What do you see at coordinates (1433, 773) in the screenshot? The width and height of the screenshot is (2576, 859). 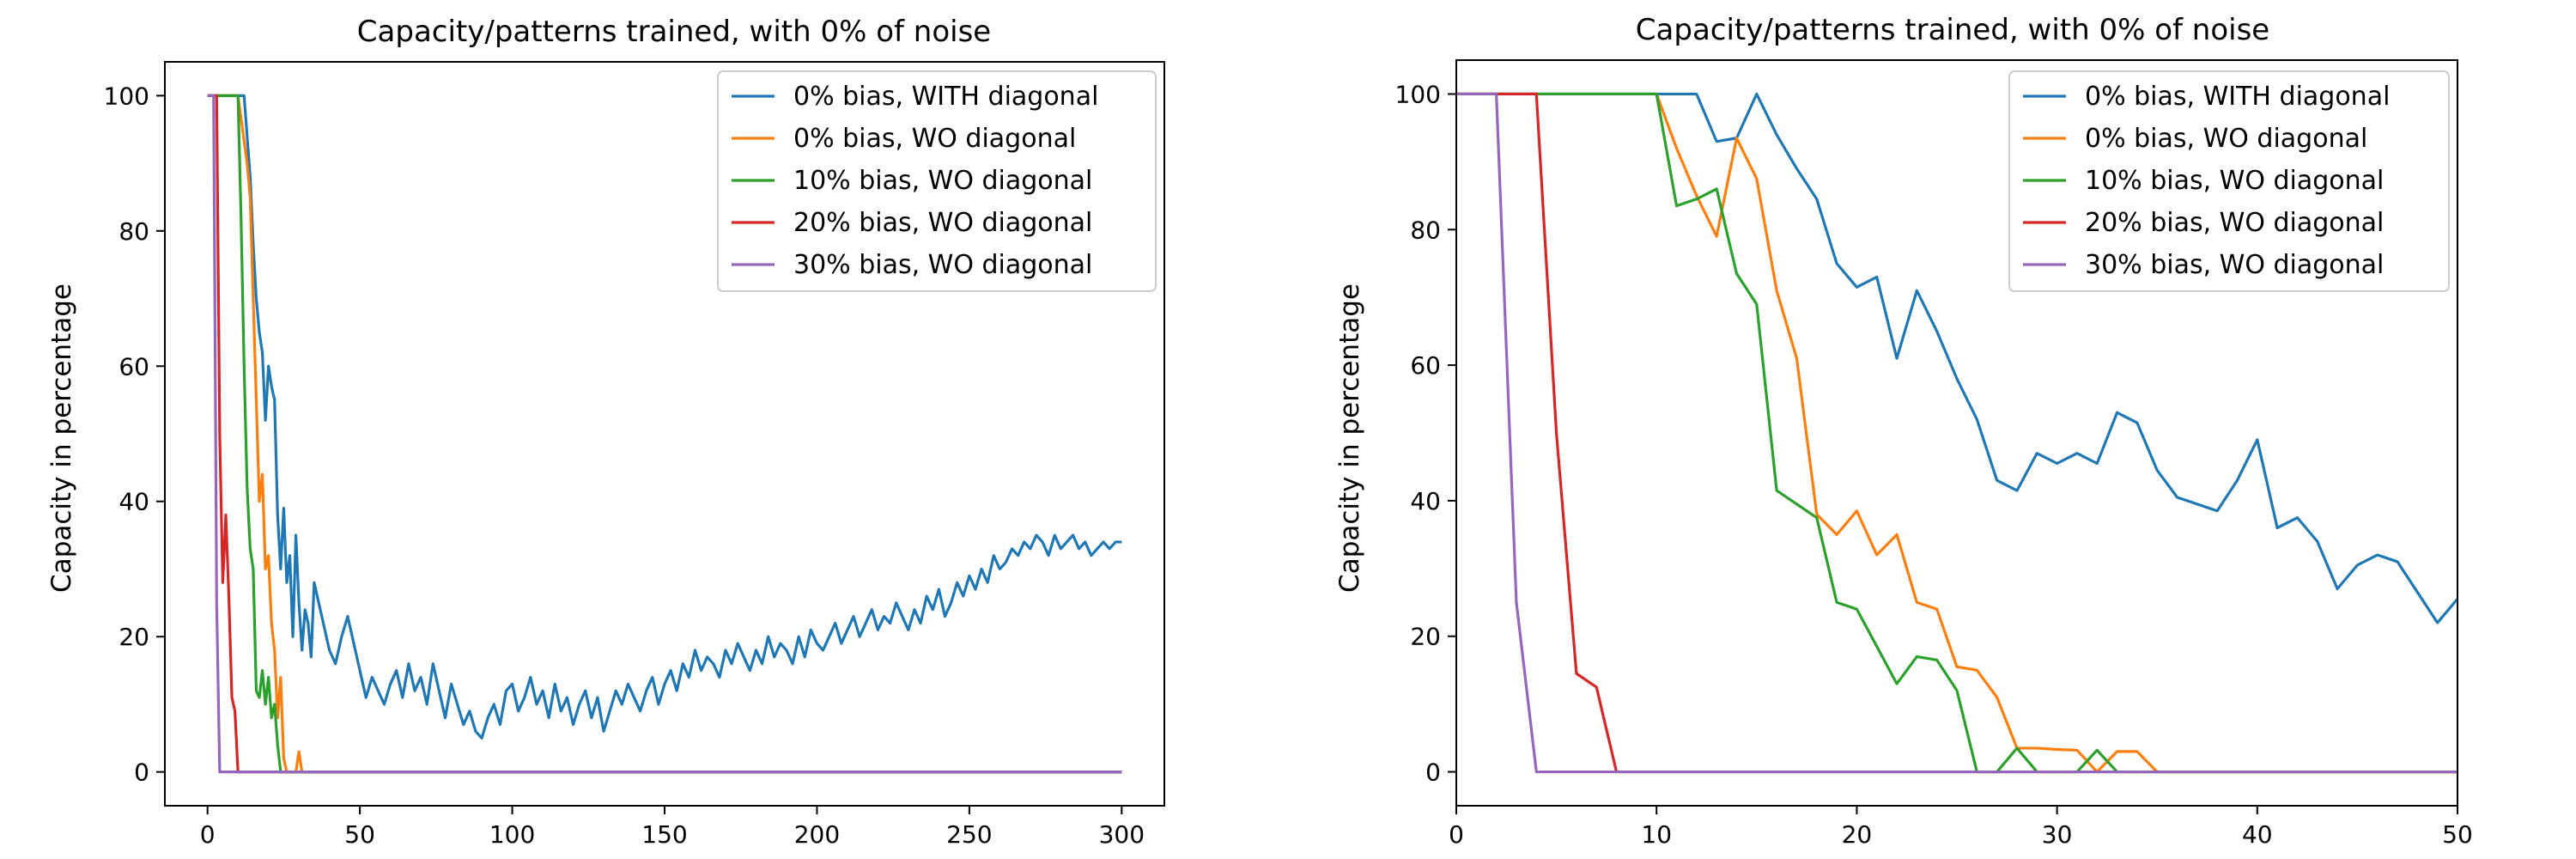 I see `chart-right-y-tick-label: 0` at bounding box center [1433, 773].